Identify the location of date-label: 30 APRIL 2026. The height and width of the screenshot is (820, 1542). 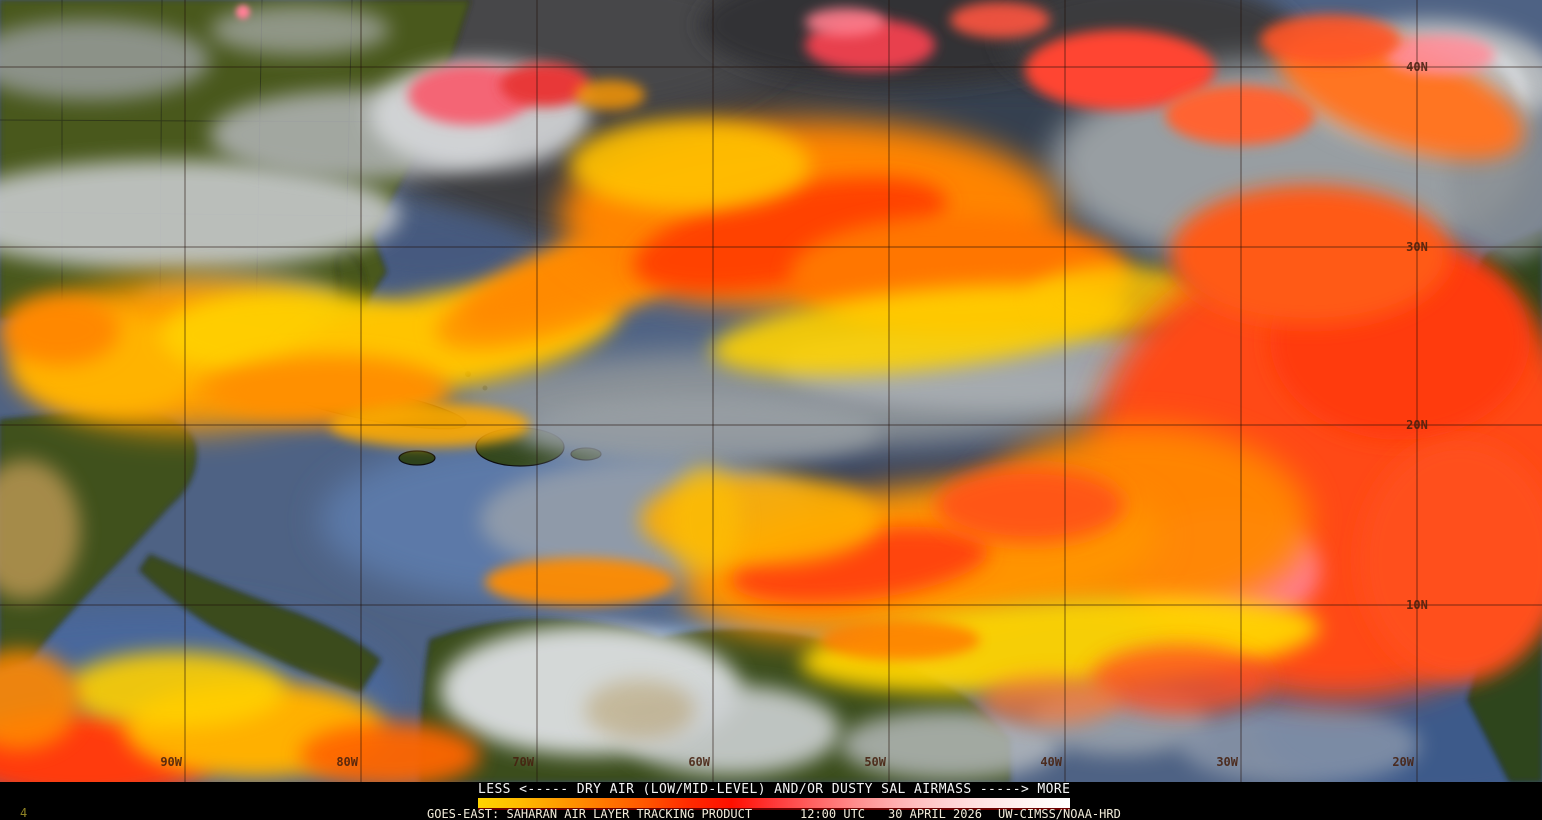
(935, 813).